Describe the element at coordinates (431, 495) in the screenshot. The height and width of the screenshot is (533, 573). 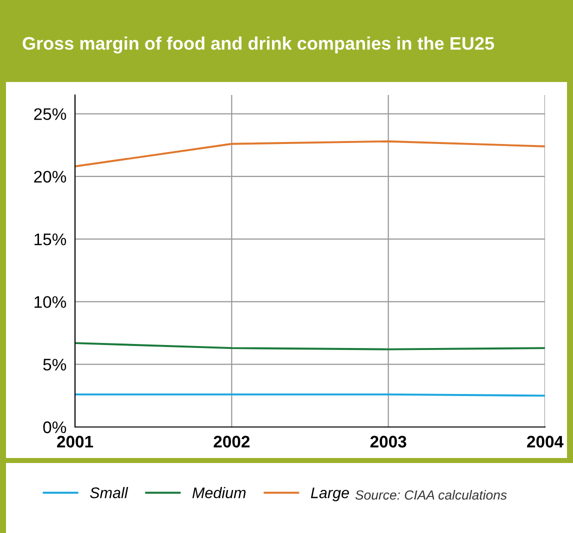
I see `source-note: Source: CIAA calculations` at that location.